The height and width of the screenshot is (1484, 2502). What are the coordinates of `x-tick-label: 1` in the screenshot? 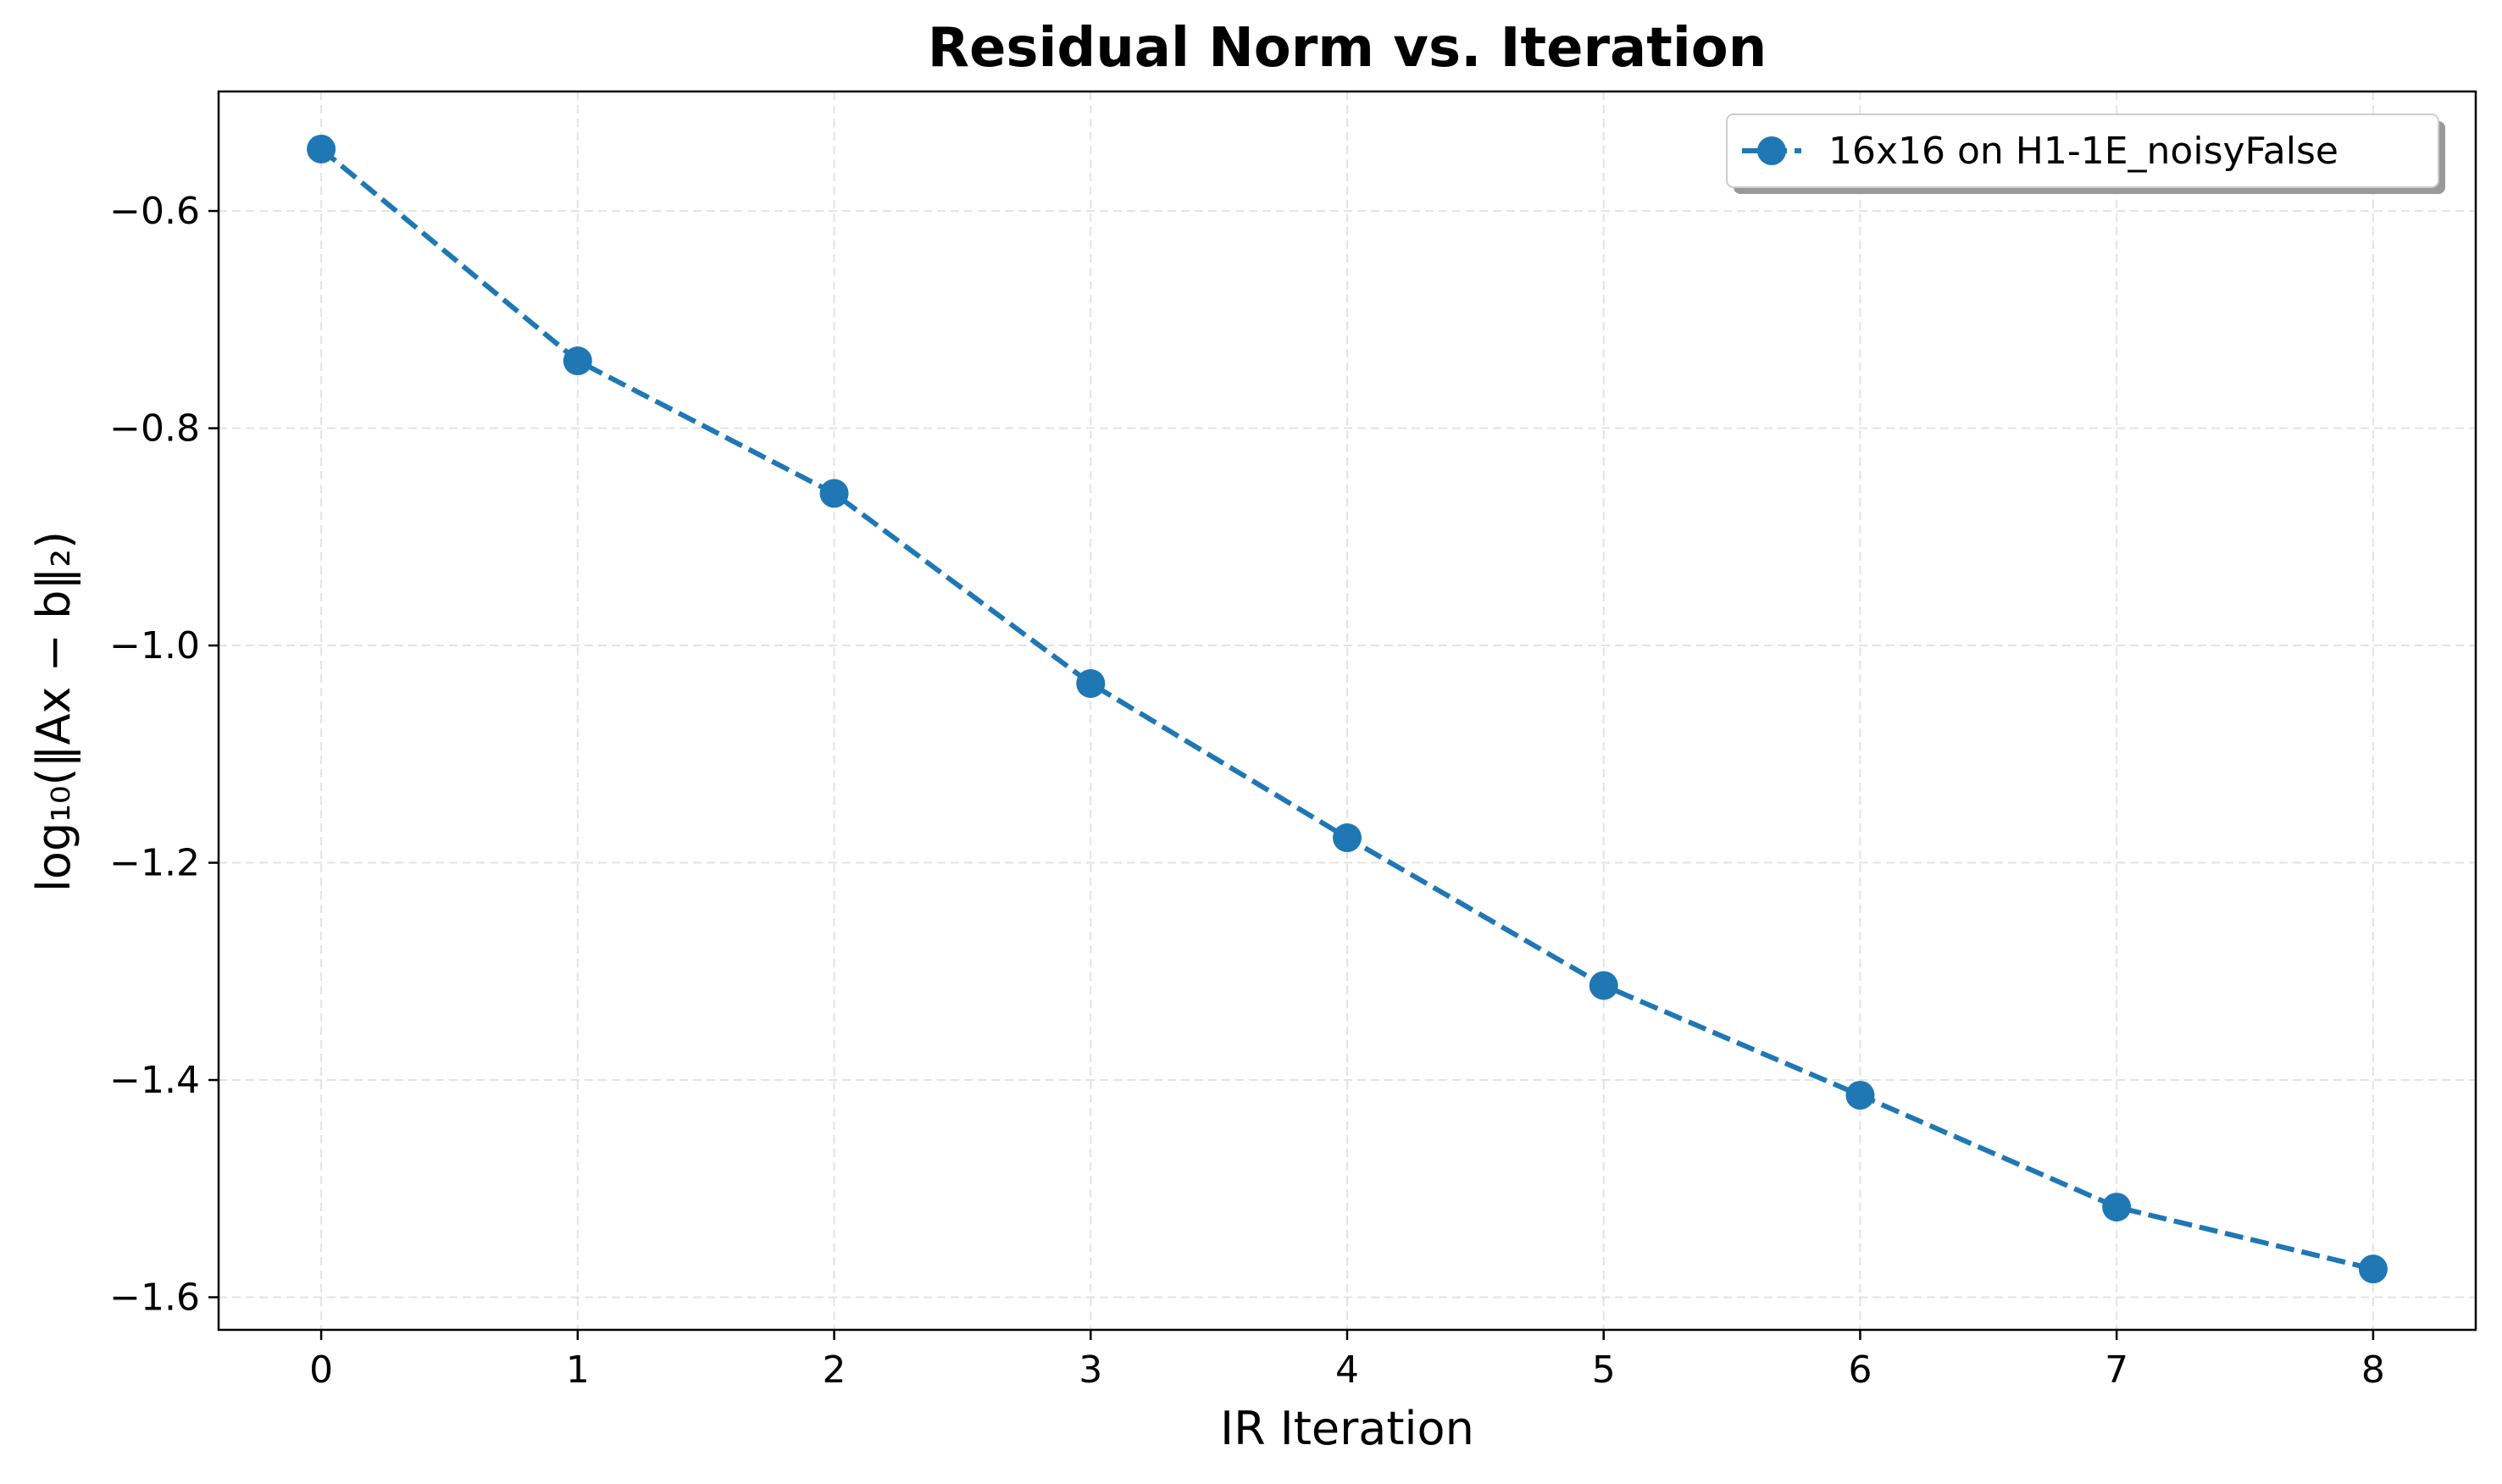 It's located at (578, 1370).